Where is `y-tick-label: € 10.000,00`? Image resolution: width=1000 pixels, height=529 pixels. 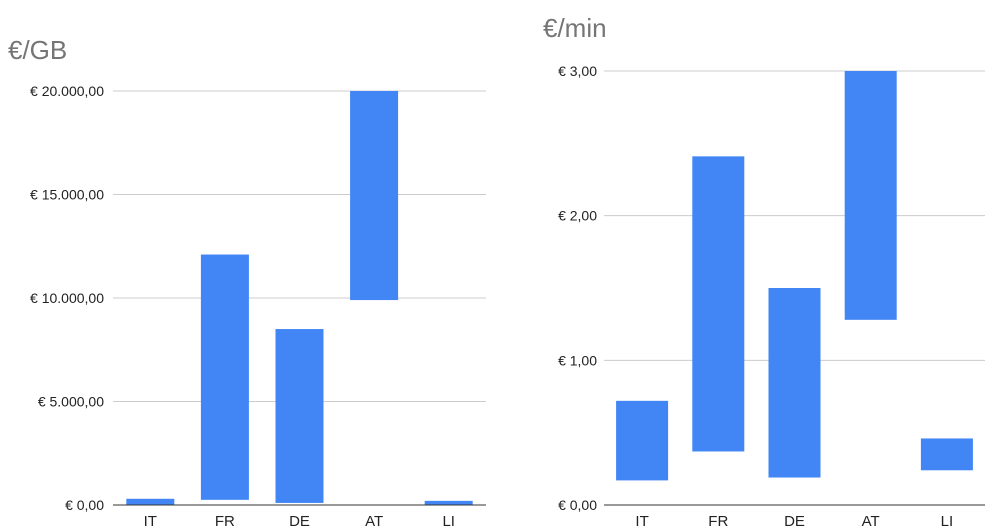
y-tick-label: € 10.000,00 is located at coordinates (67, 298).